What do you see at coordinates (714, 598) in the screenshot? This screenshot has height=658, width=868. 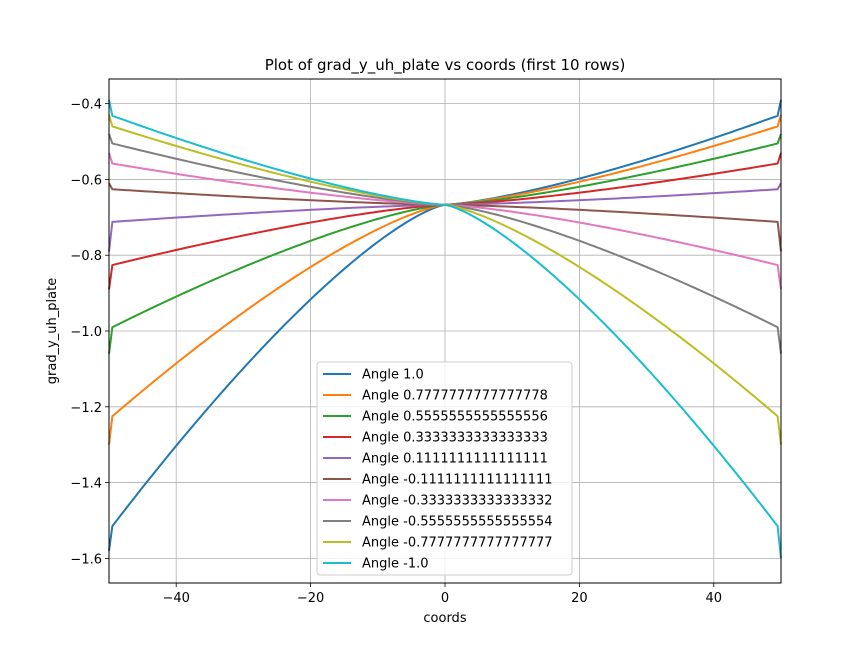 I see `x-tick-label: 40` at bounding box center [714, 598].